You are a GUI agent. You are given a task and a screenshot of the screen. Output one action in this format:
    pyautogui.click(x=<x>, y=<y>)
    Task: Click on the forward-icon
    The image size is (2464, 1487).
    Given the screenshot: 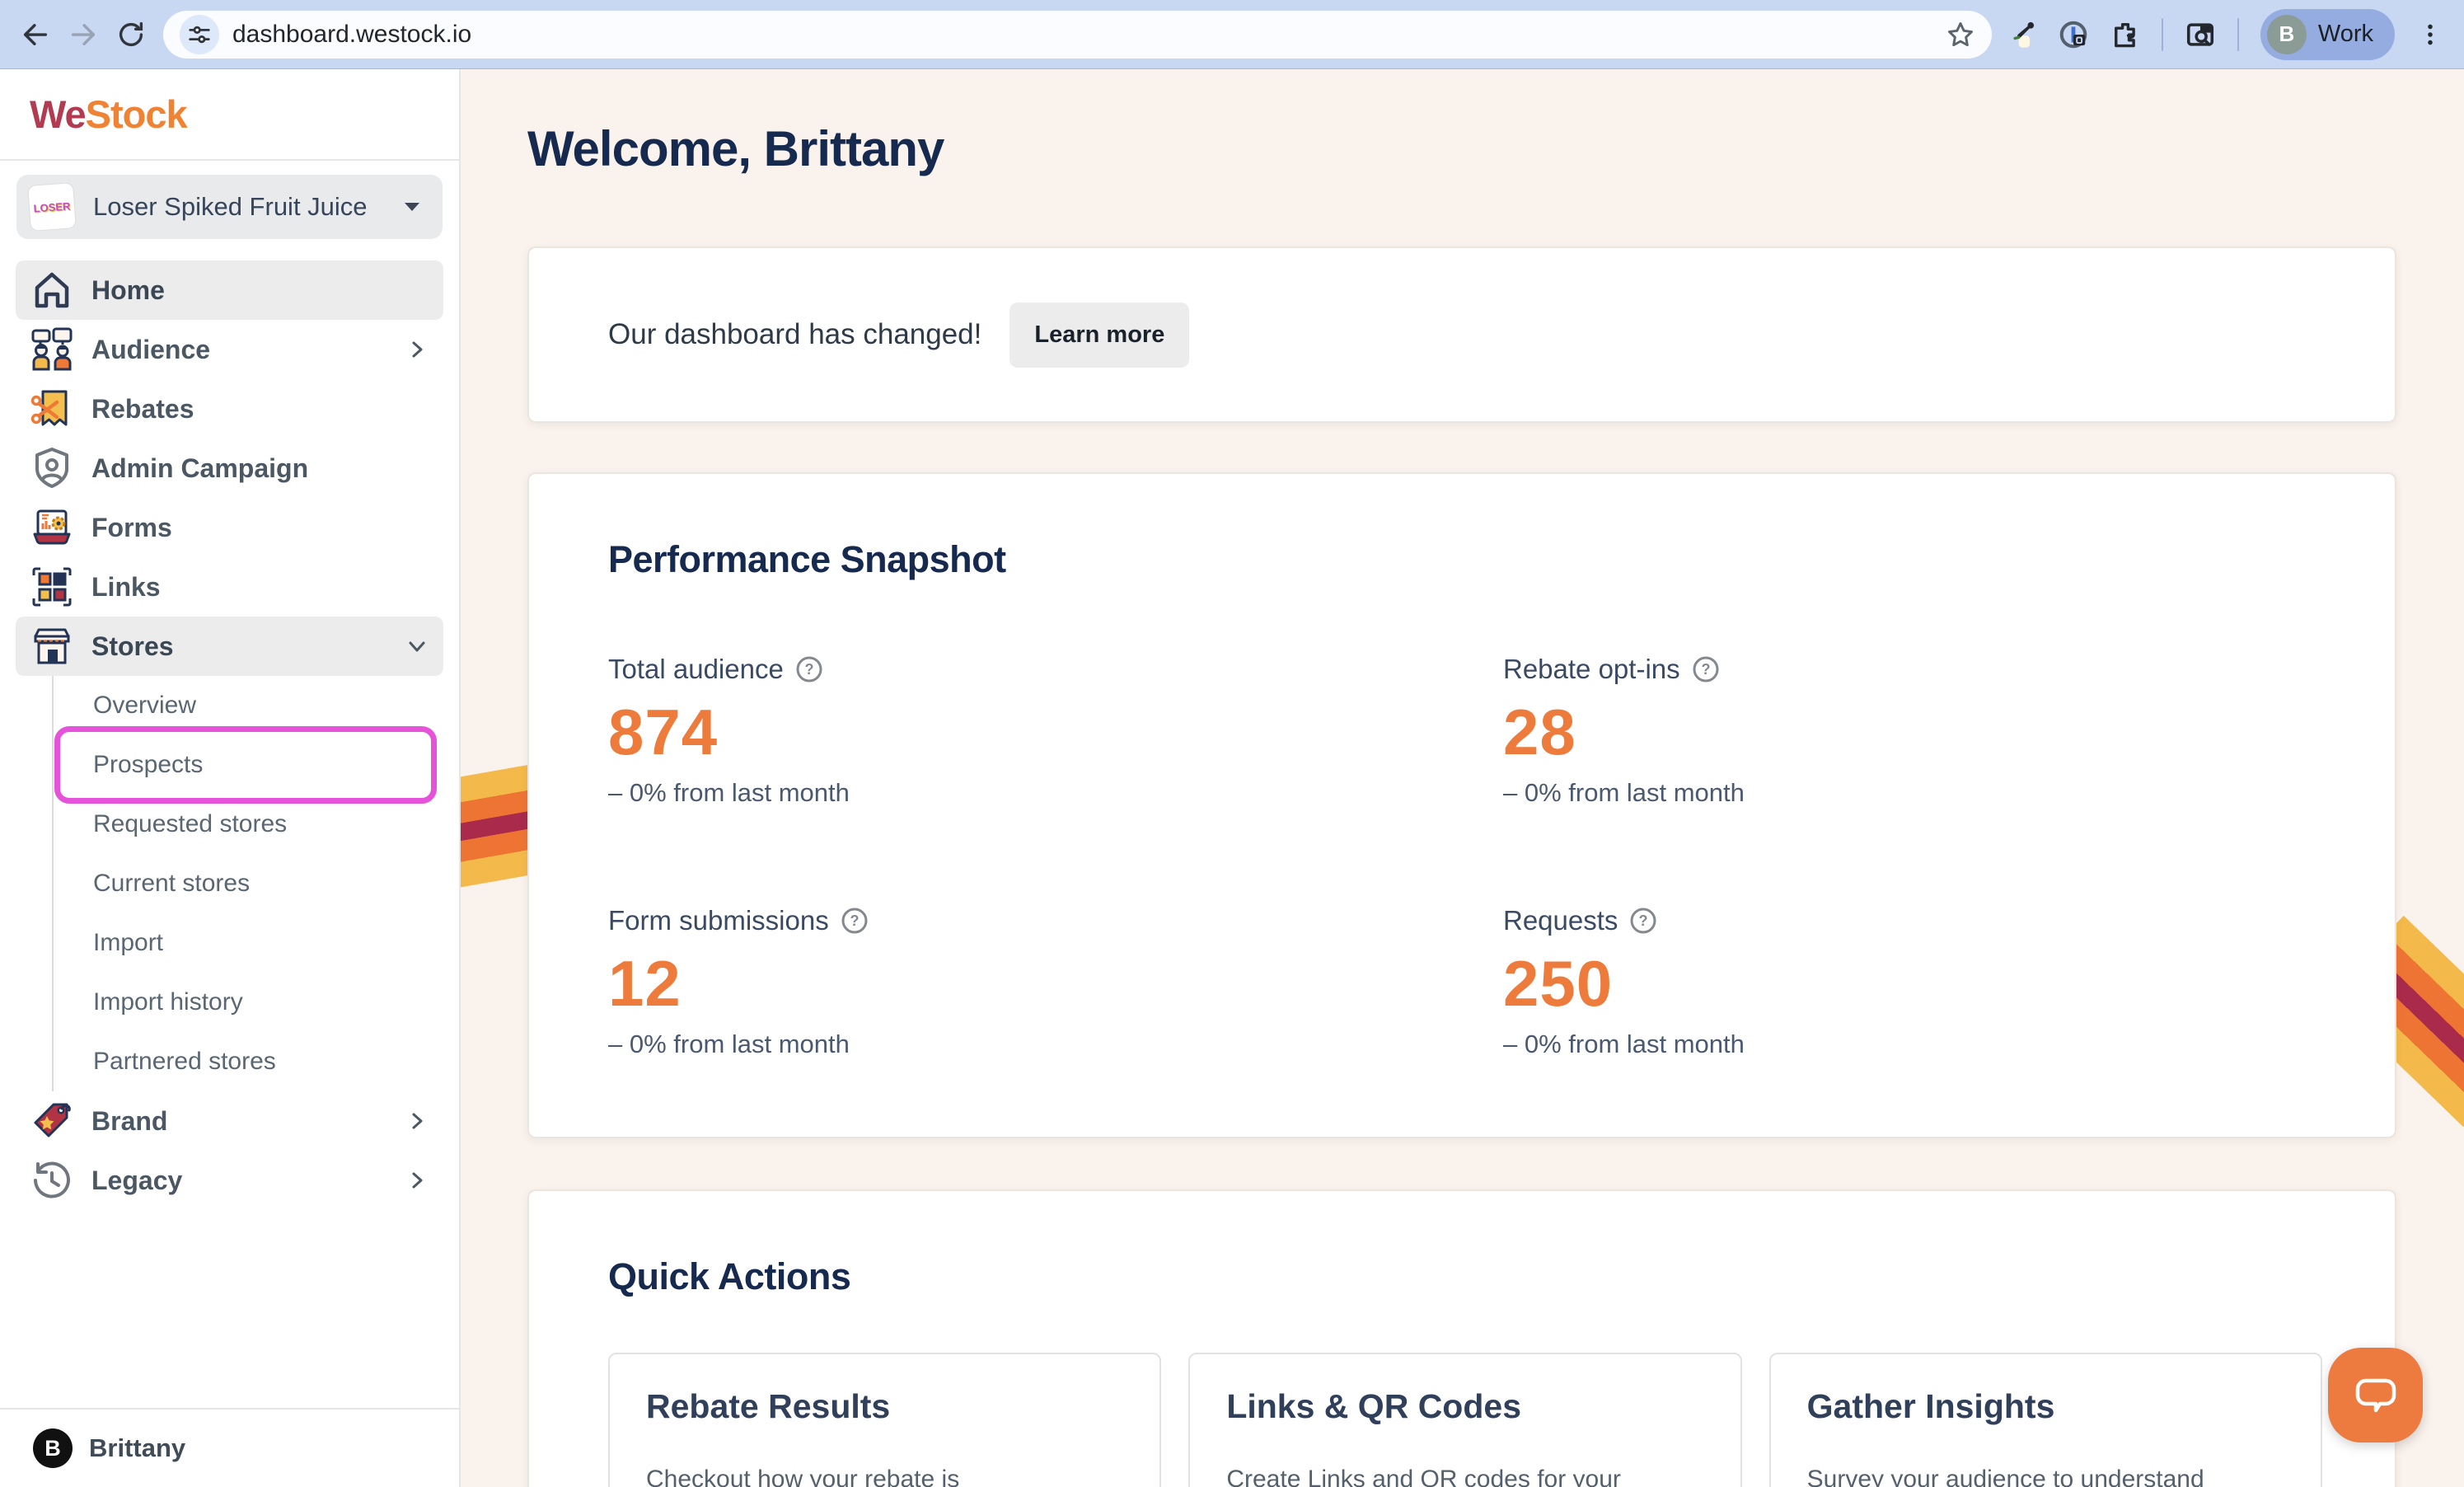 What is the action you would take?
    pyautogui.click(x=83, y=34)
    